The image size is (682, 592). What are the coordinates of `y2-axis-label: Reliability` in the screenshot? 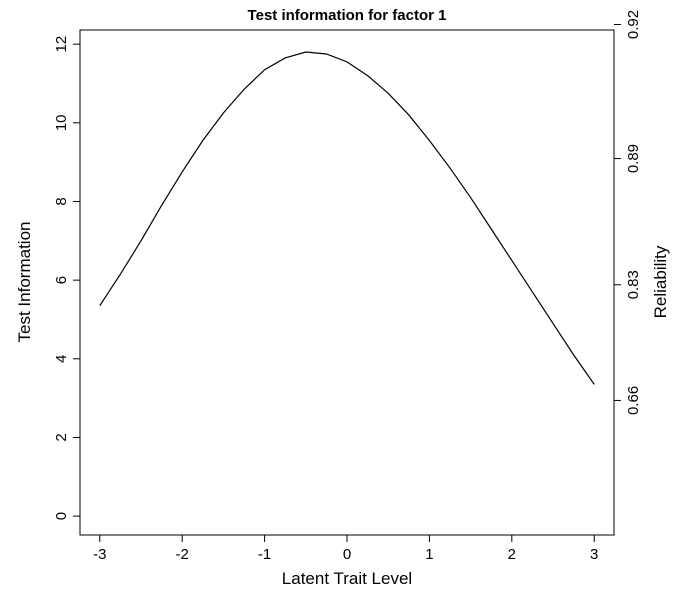 It's located at (660, 281).